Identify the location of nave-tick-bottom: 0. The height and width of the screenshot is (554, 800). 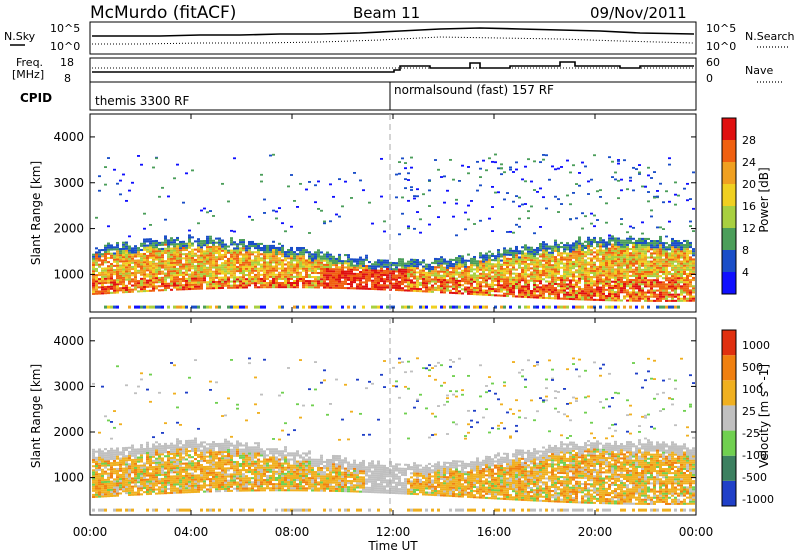
(709, 78).